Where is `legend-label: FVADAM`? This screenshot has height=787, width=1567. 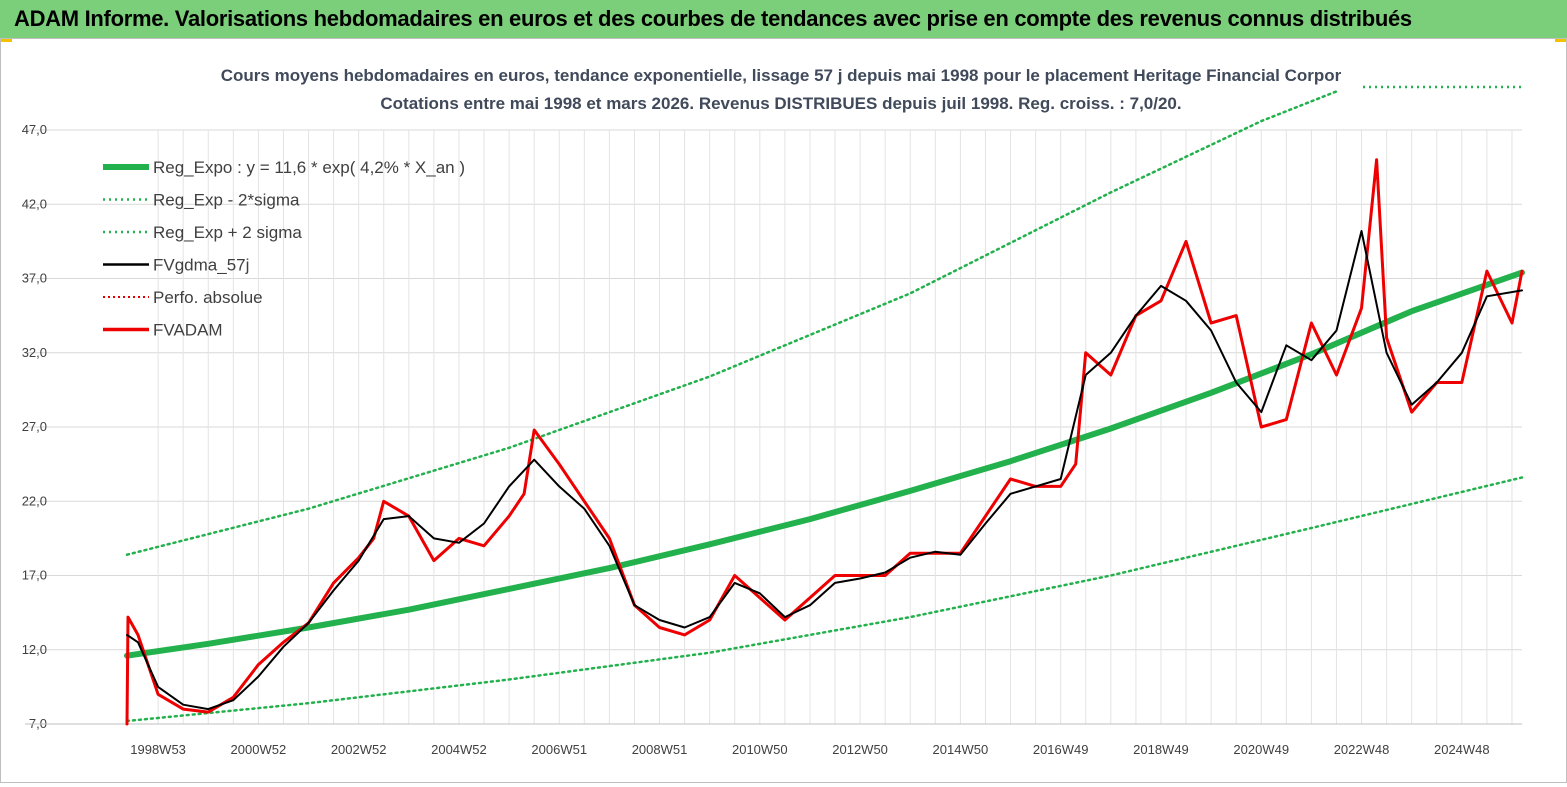 legend-label: FVADAM is located at coordinates (188, 330).